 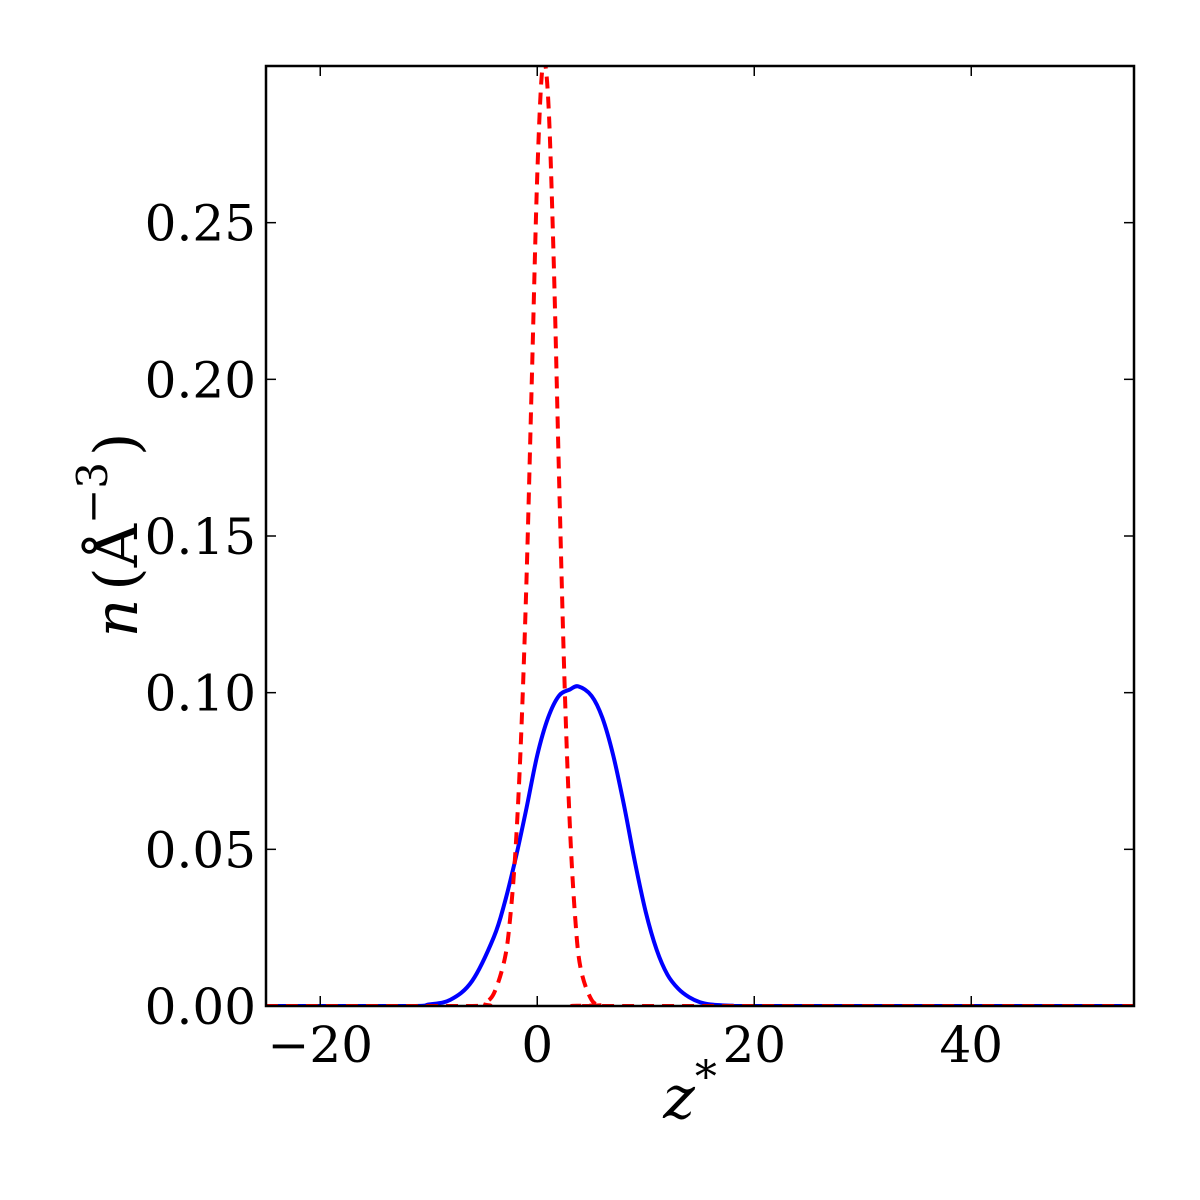 I want to click on x-tick-label: 40, so click(x=971, y=1045).